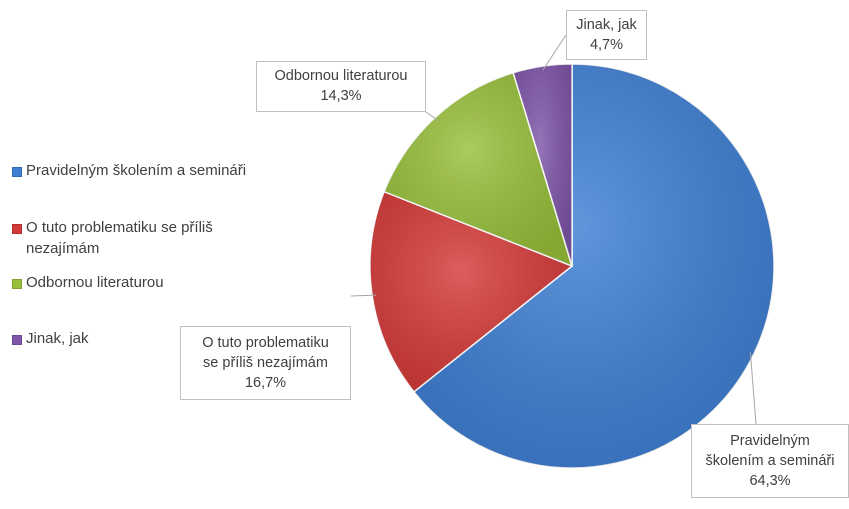  What do you see at coordinates (770, 481) in the screenshot?
I see `data-label-line: 64,3%` at bounding box center [770, 481].